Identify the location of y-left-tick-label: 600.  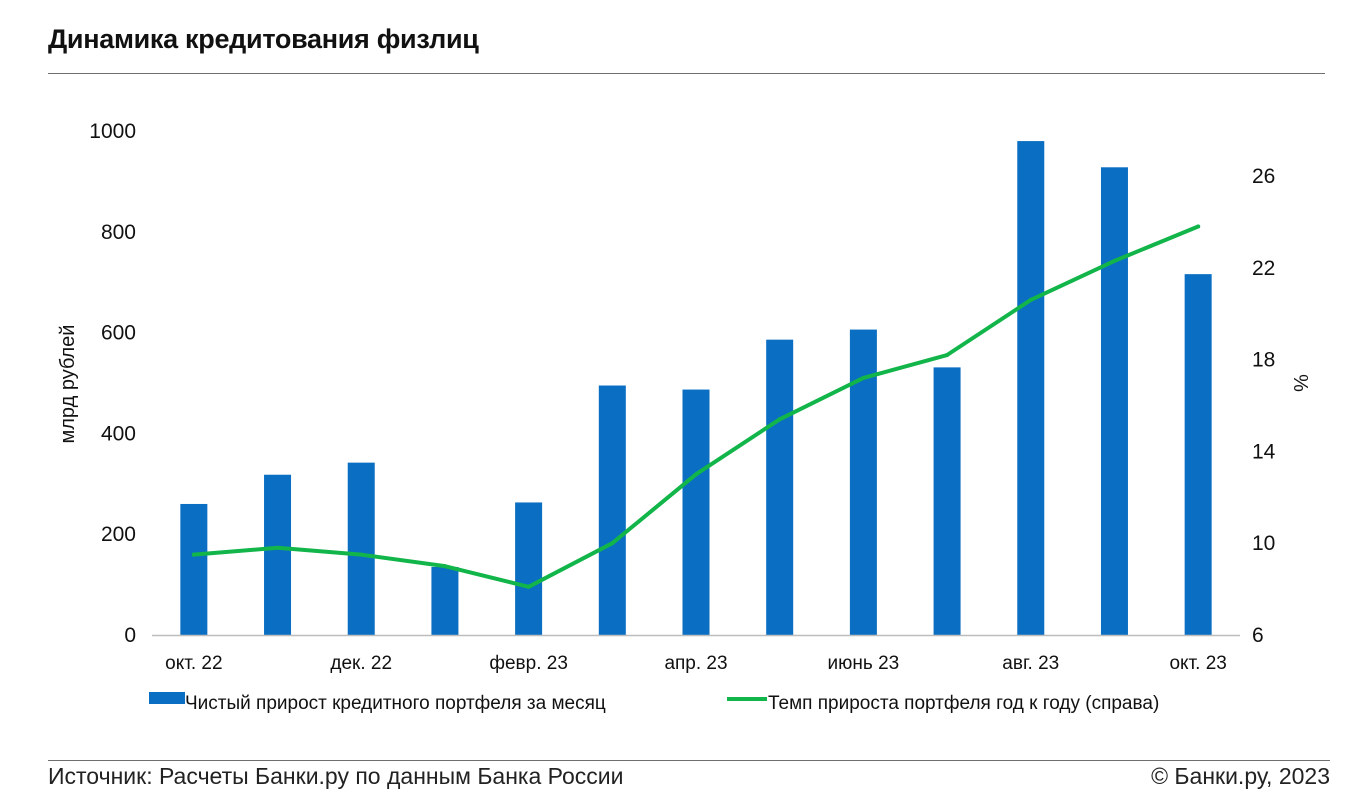
(118, 333).